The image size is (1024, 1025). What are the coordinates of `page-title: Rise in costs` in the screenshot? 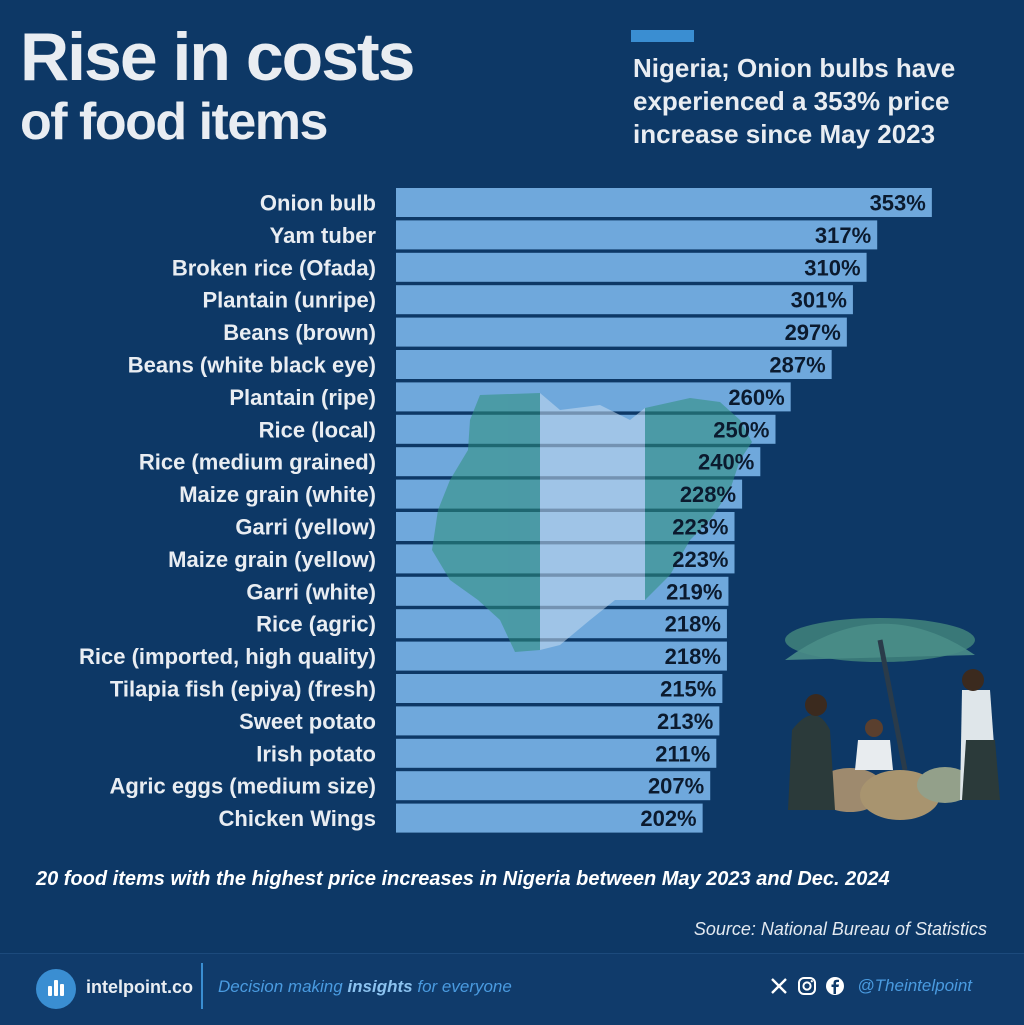 It's located at (217, 57).